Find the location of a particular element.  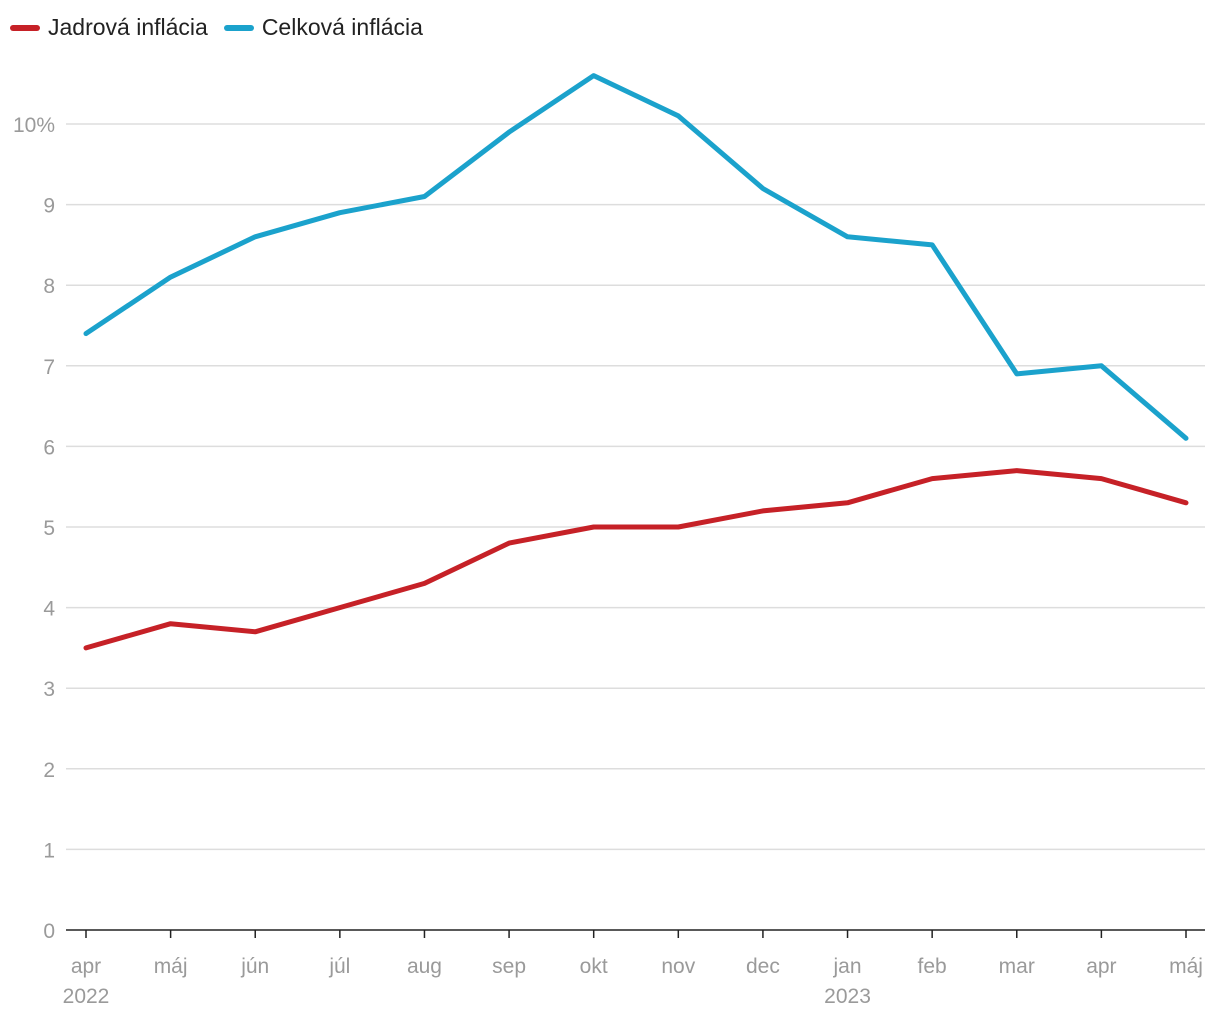

x-tick-label-3: júl is located at coordinates (339, 966).